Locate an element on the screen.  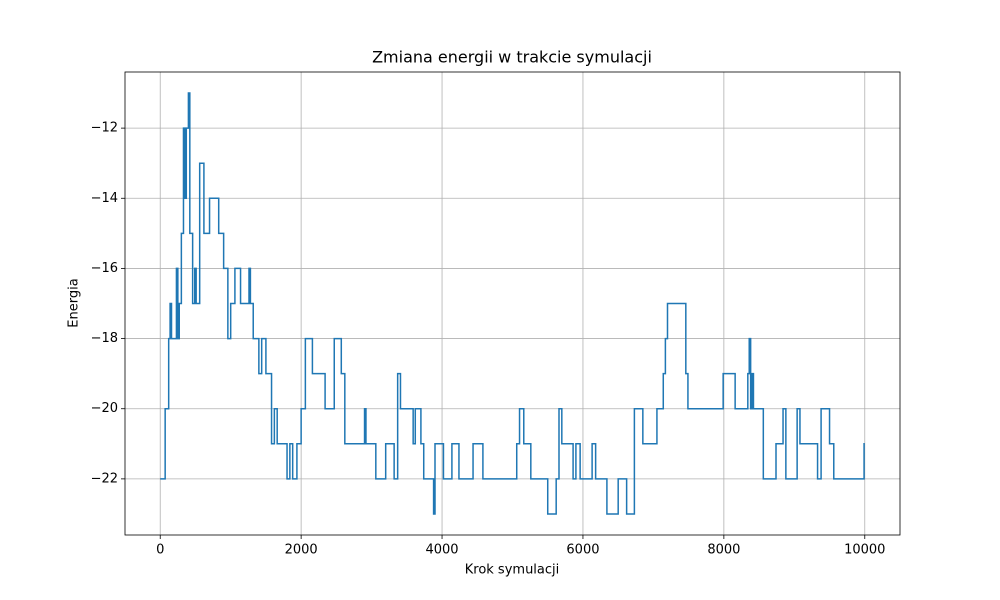
x-tick-label: 6000 is located at coordinates (582, 550).